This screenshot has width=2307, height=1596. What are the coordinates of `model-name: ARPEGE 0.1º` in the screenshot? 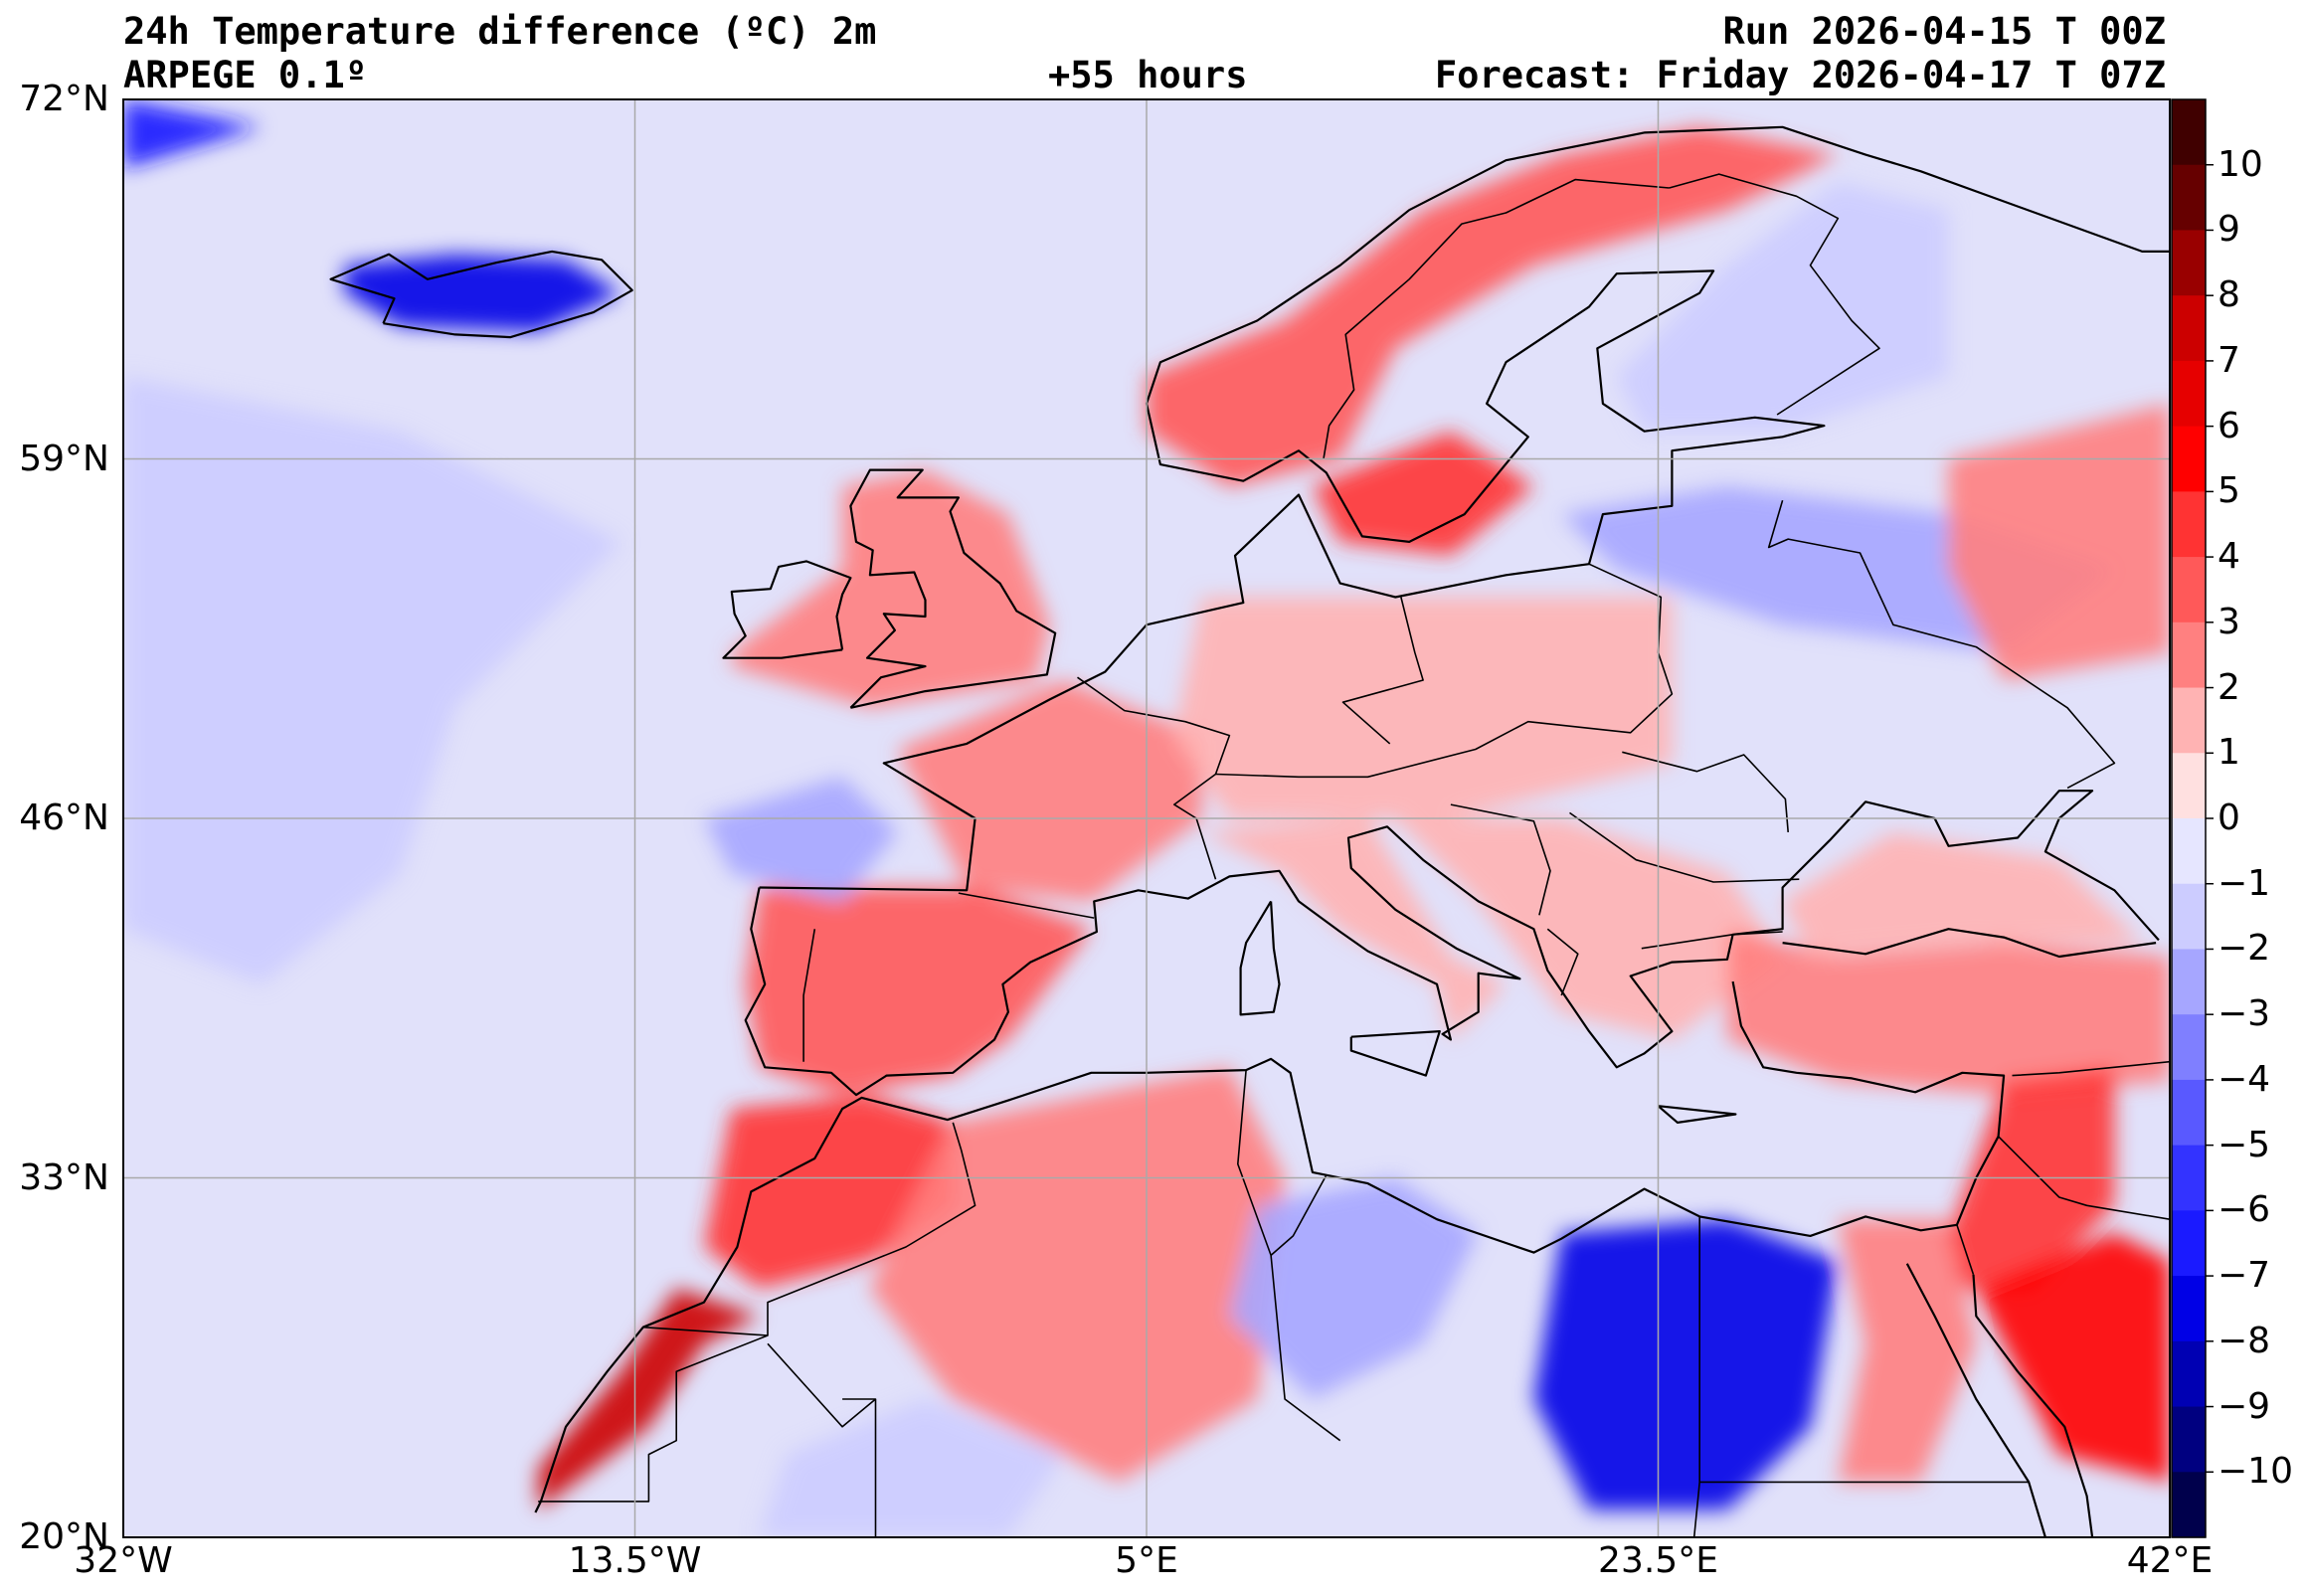 It's located at (245, 75).